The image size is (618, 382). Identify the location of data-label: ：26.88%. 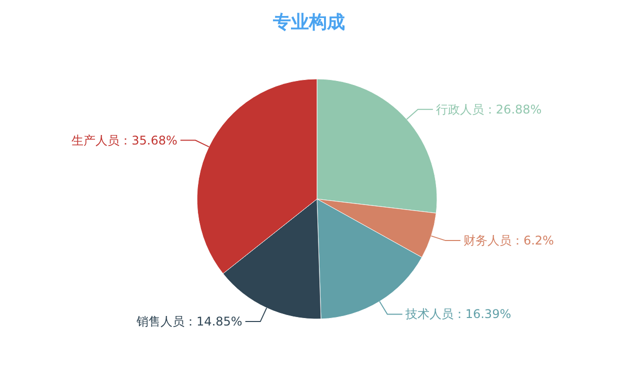
(513, 109).